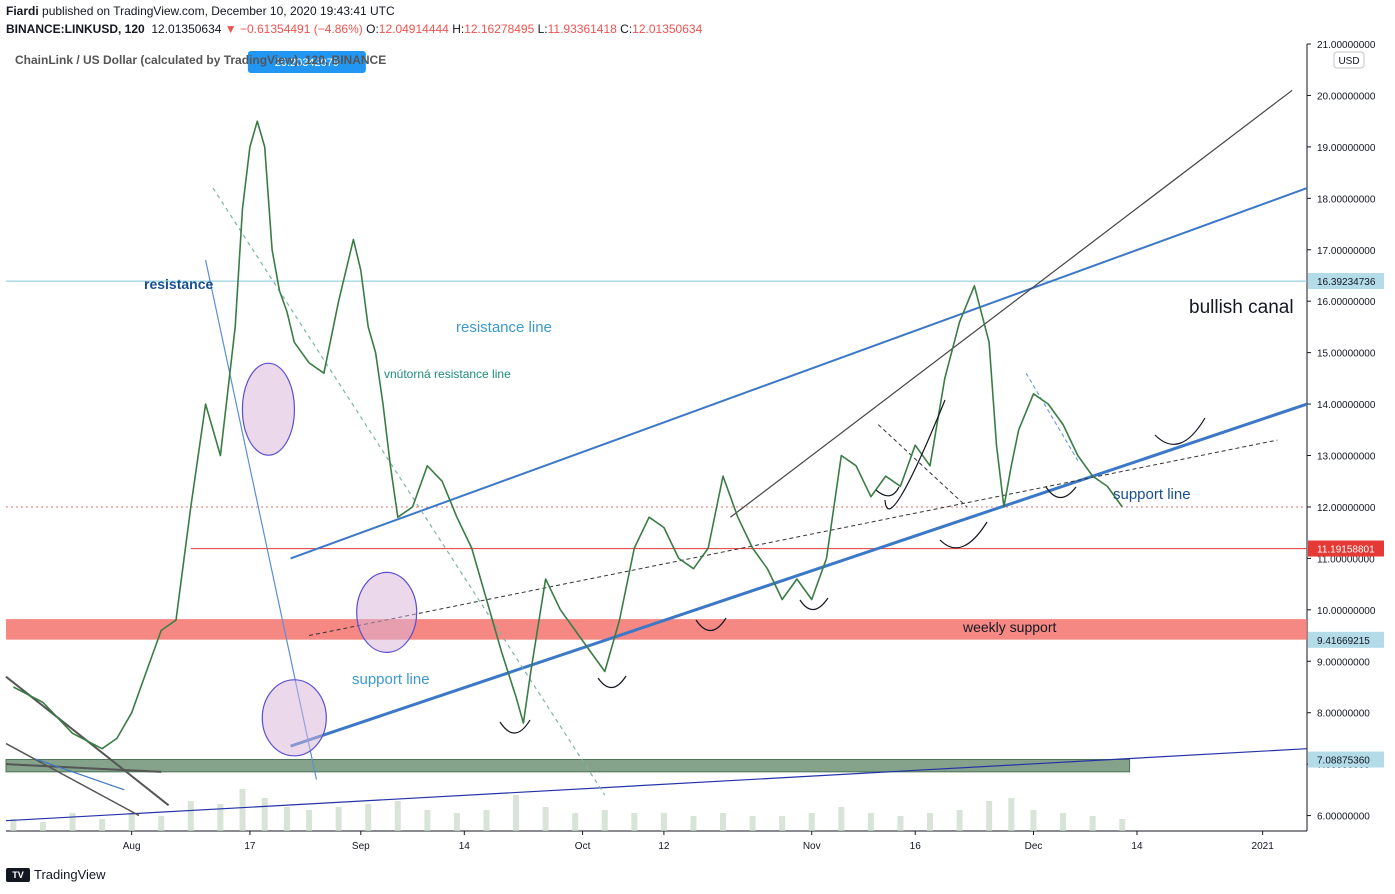  What do you see at coordinates (504, 327) in the screenshot?
I see `annotation-label: resistance line` at bounding box center [504, 327].